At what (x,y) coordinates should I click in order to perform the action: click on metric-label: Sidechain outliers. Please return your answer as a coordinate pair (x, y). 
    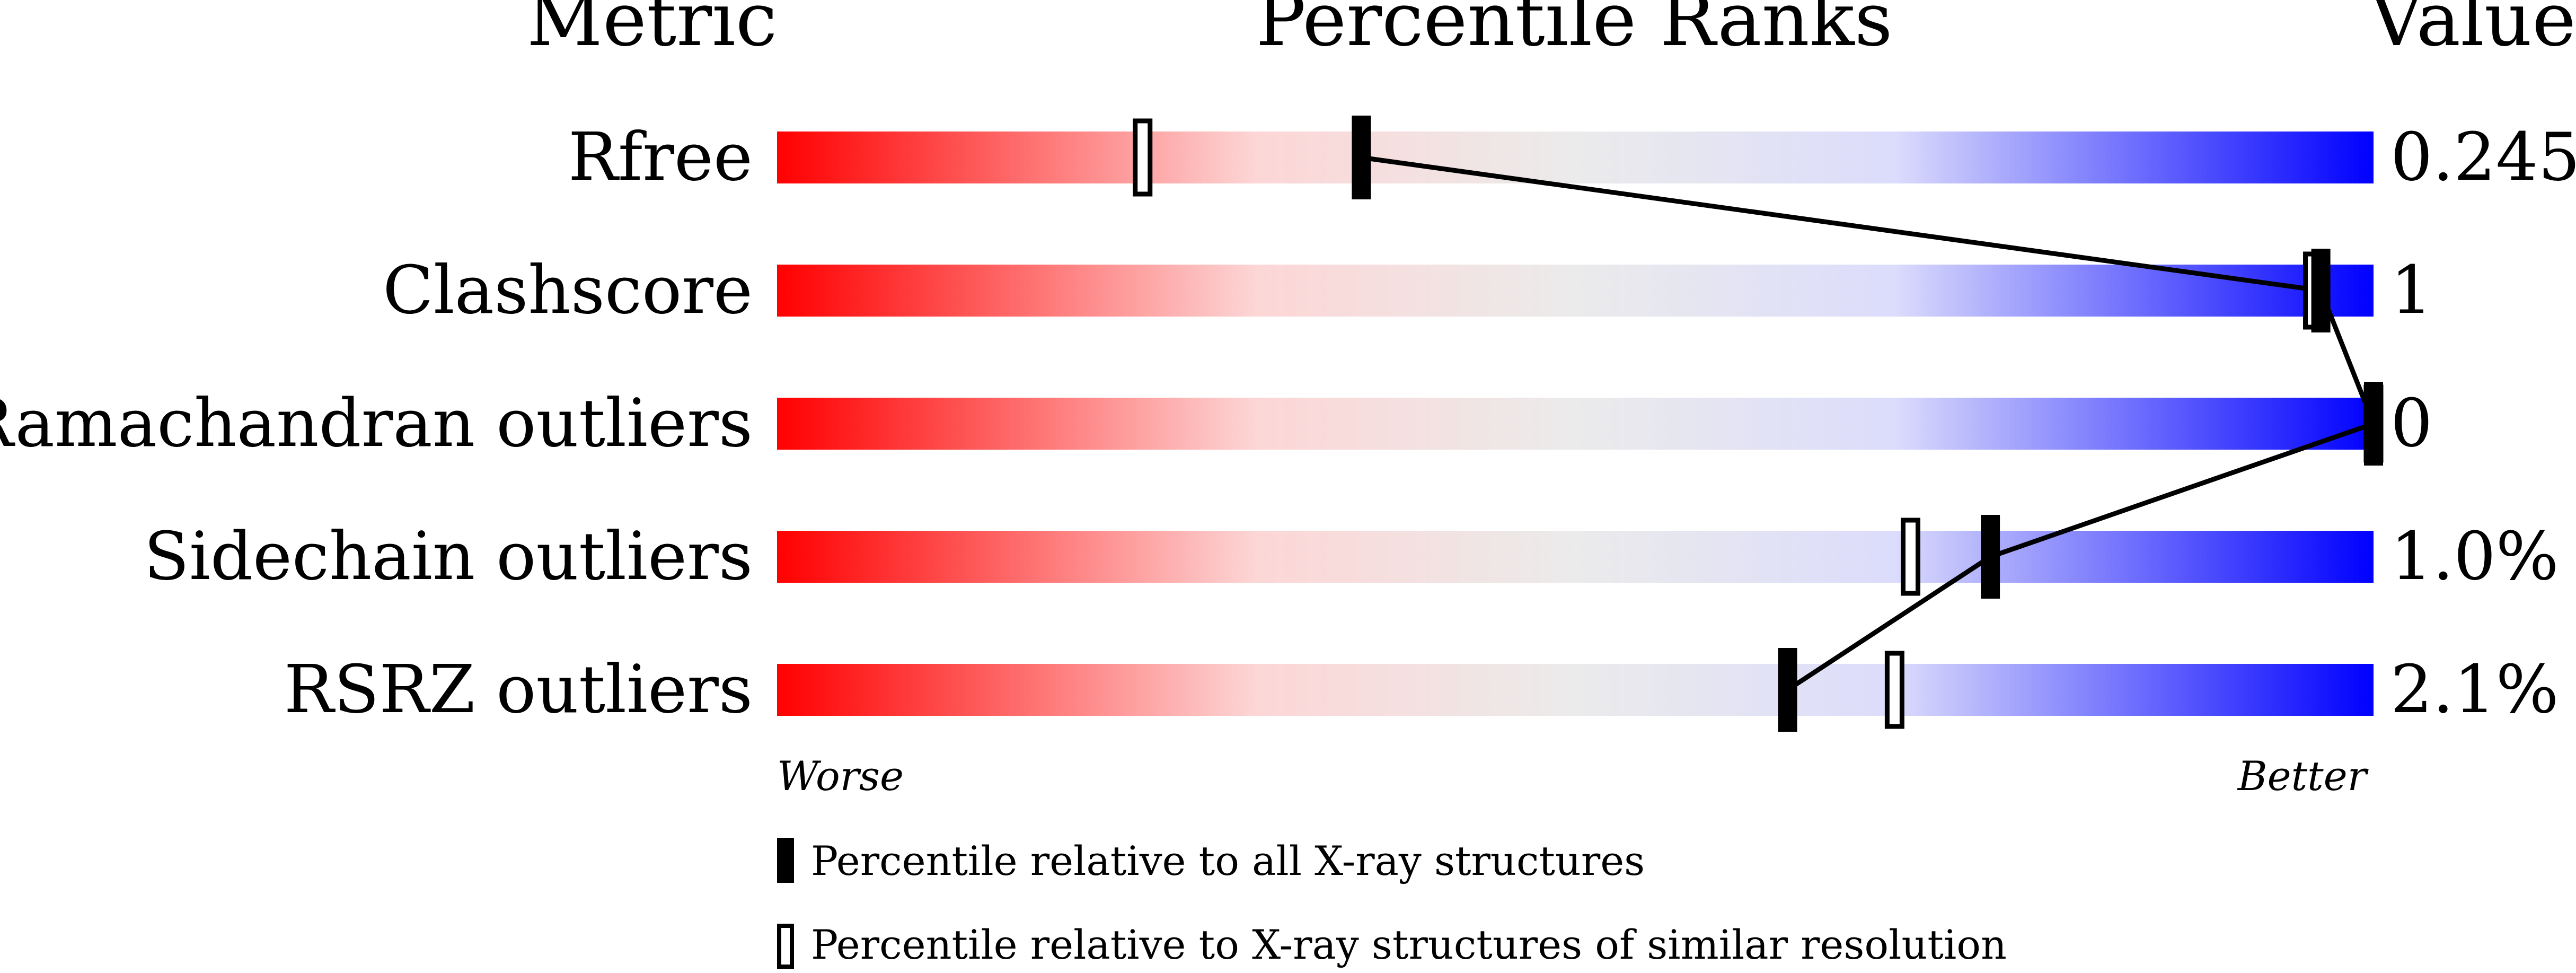
    Looking at the image, I should click on (448, 556).